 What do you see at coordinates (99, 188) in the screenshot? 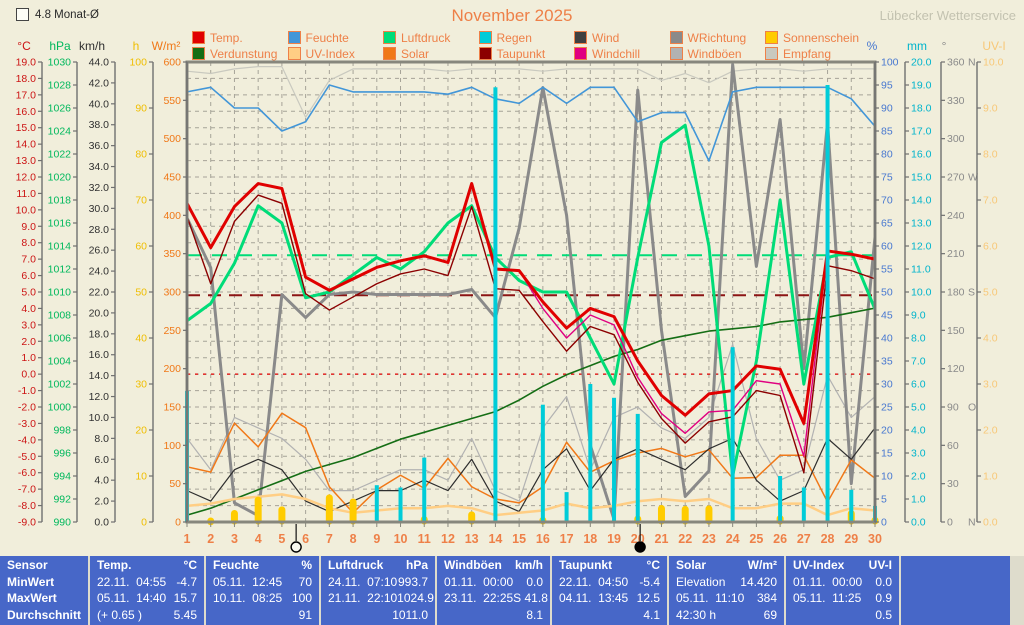
I see `svg-text: 32.0` at bounding box center [99, 188].